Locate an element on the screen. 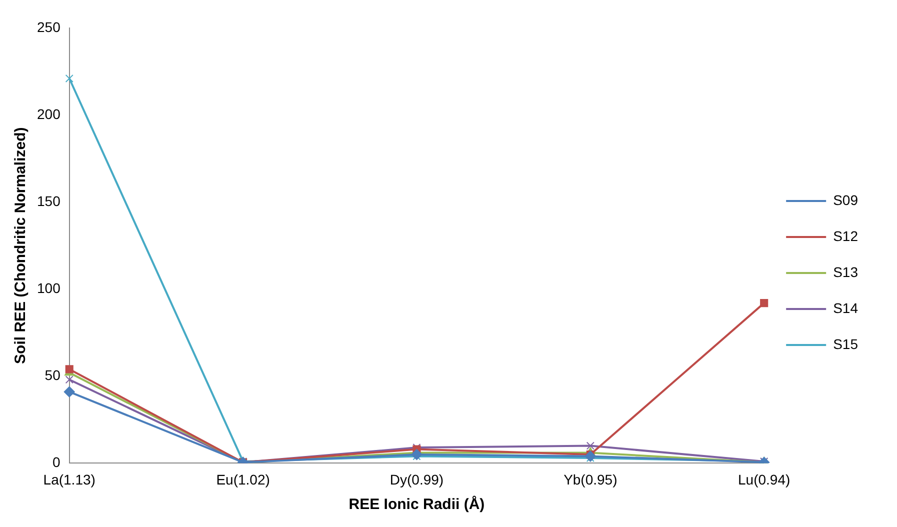 The height and width of the screenshot is (527, 897). x-axis-title: REE Ionic Radii (Å) is located at coordinates (416, 504).